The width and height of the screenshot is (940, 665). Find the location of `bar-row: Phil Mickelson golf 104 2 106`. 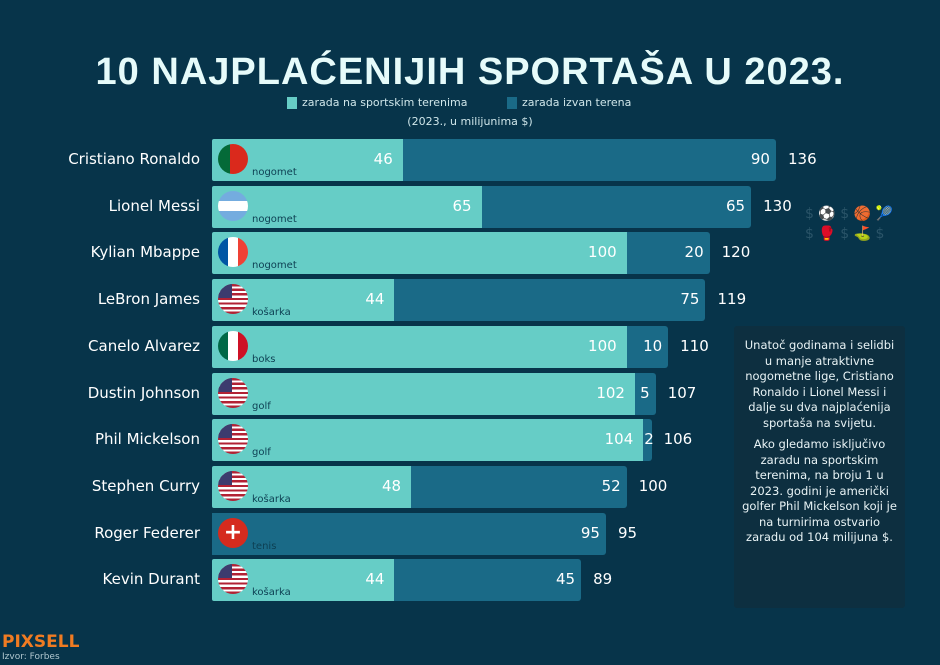

bar-row: Phil Mickelson golf 104 2 106 is located at coordinates (470, 440).